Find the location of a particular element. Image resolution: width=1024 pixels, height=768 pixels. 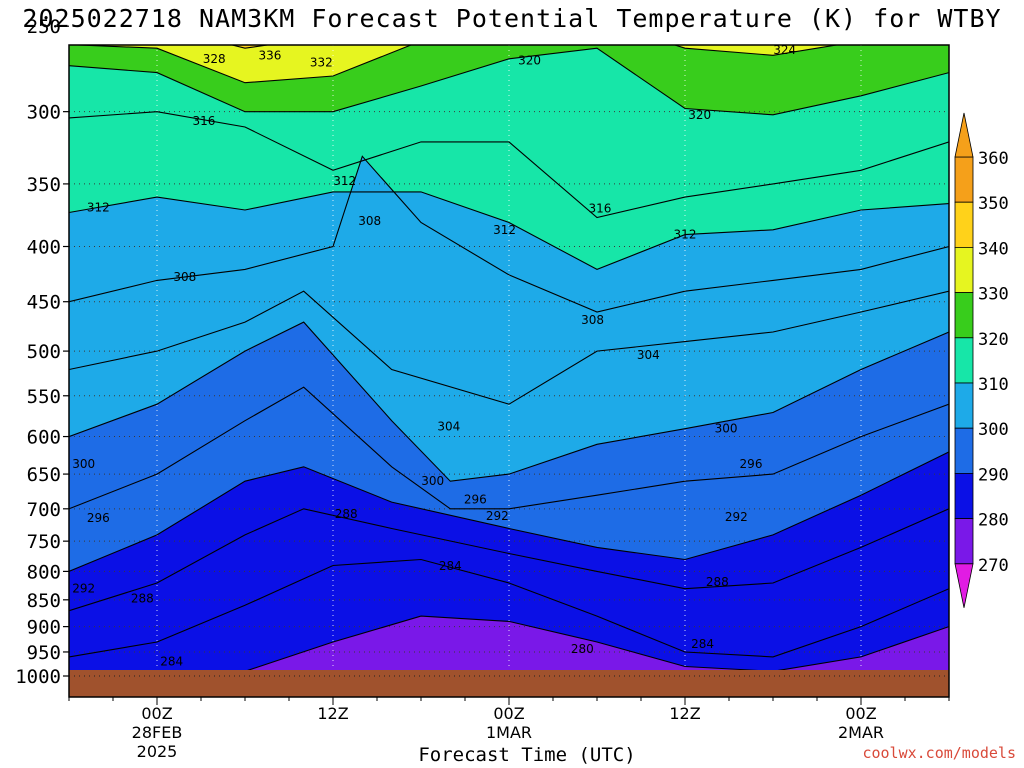

colorbar-label: 280 is located at coordinates (993, 521).